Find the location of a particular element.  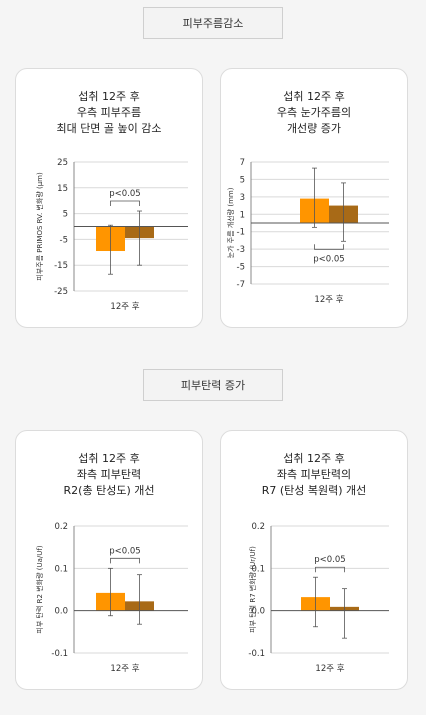

chart-title: 섭취 12주 후 우측 피부주름 최대 단면 골 높이 감소 is located at coordinates (109, 113).